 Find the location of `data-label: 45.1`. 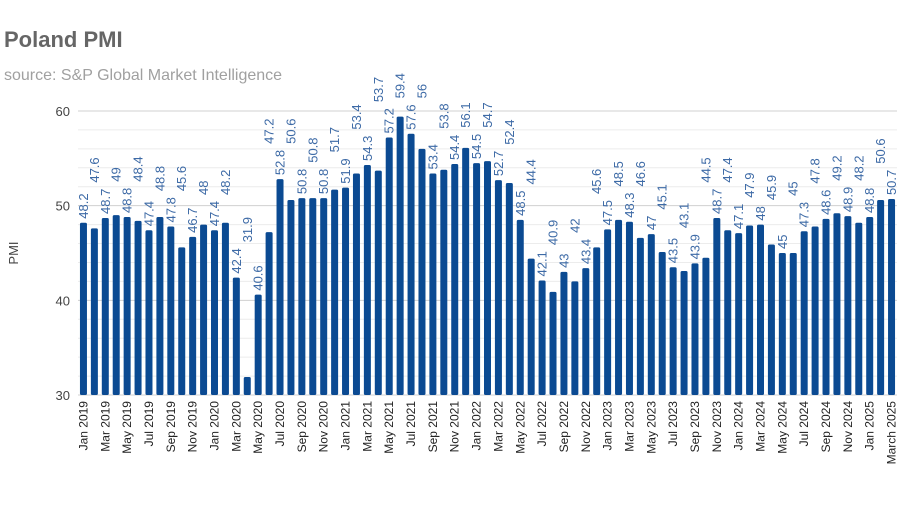

data-label: 45.1 is located at coordinates (662, 196).